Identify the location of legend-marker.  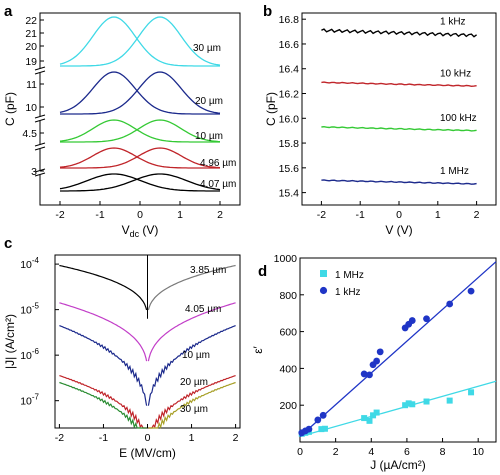
(323, 273).